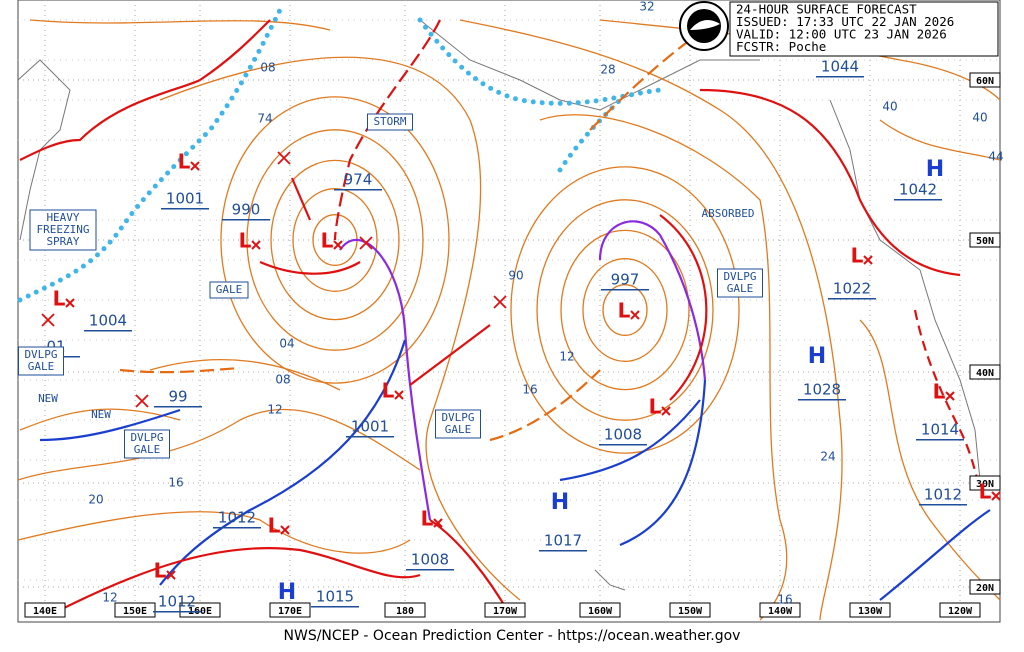 The height and width of the screenshot is (652, 1024). I want to click on pressure-label: 1042, so click(918, 190).